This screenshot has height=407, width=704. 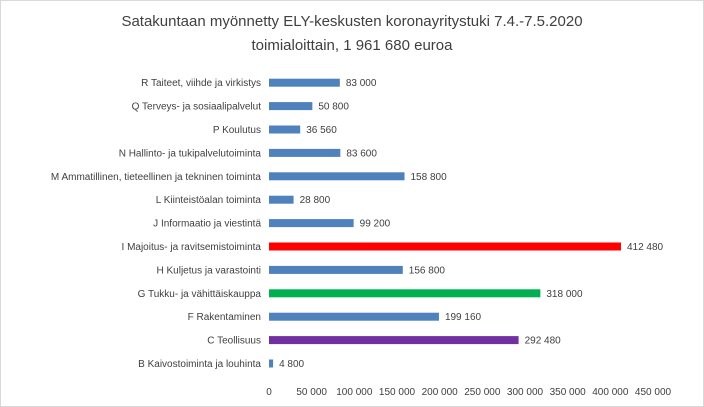 I want to click on data-label: 4 800, so click(x=291, y=364).